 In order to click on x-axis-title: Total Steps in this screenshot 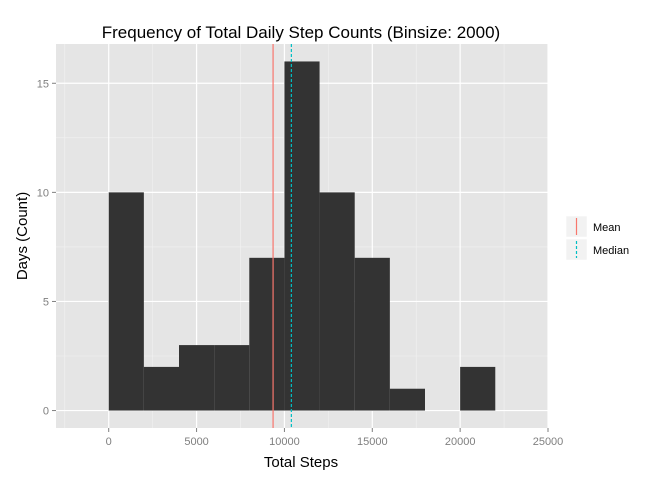, I will do `click(301, 462)`.